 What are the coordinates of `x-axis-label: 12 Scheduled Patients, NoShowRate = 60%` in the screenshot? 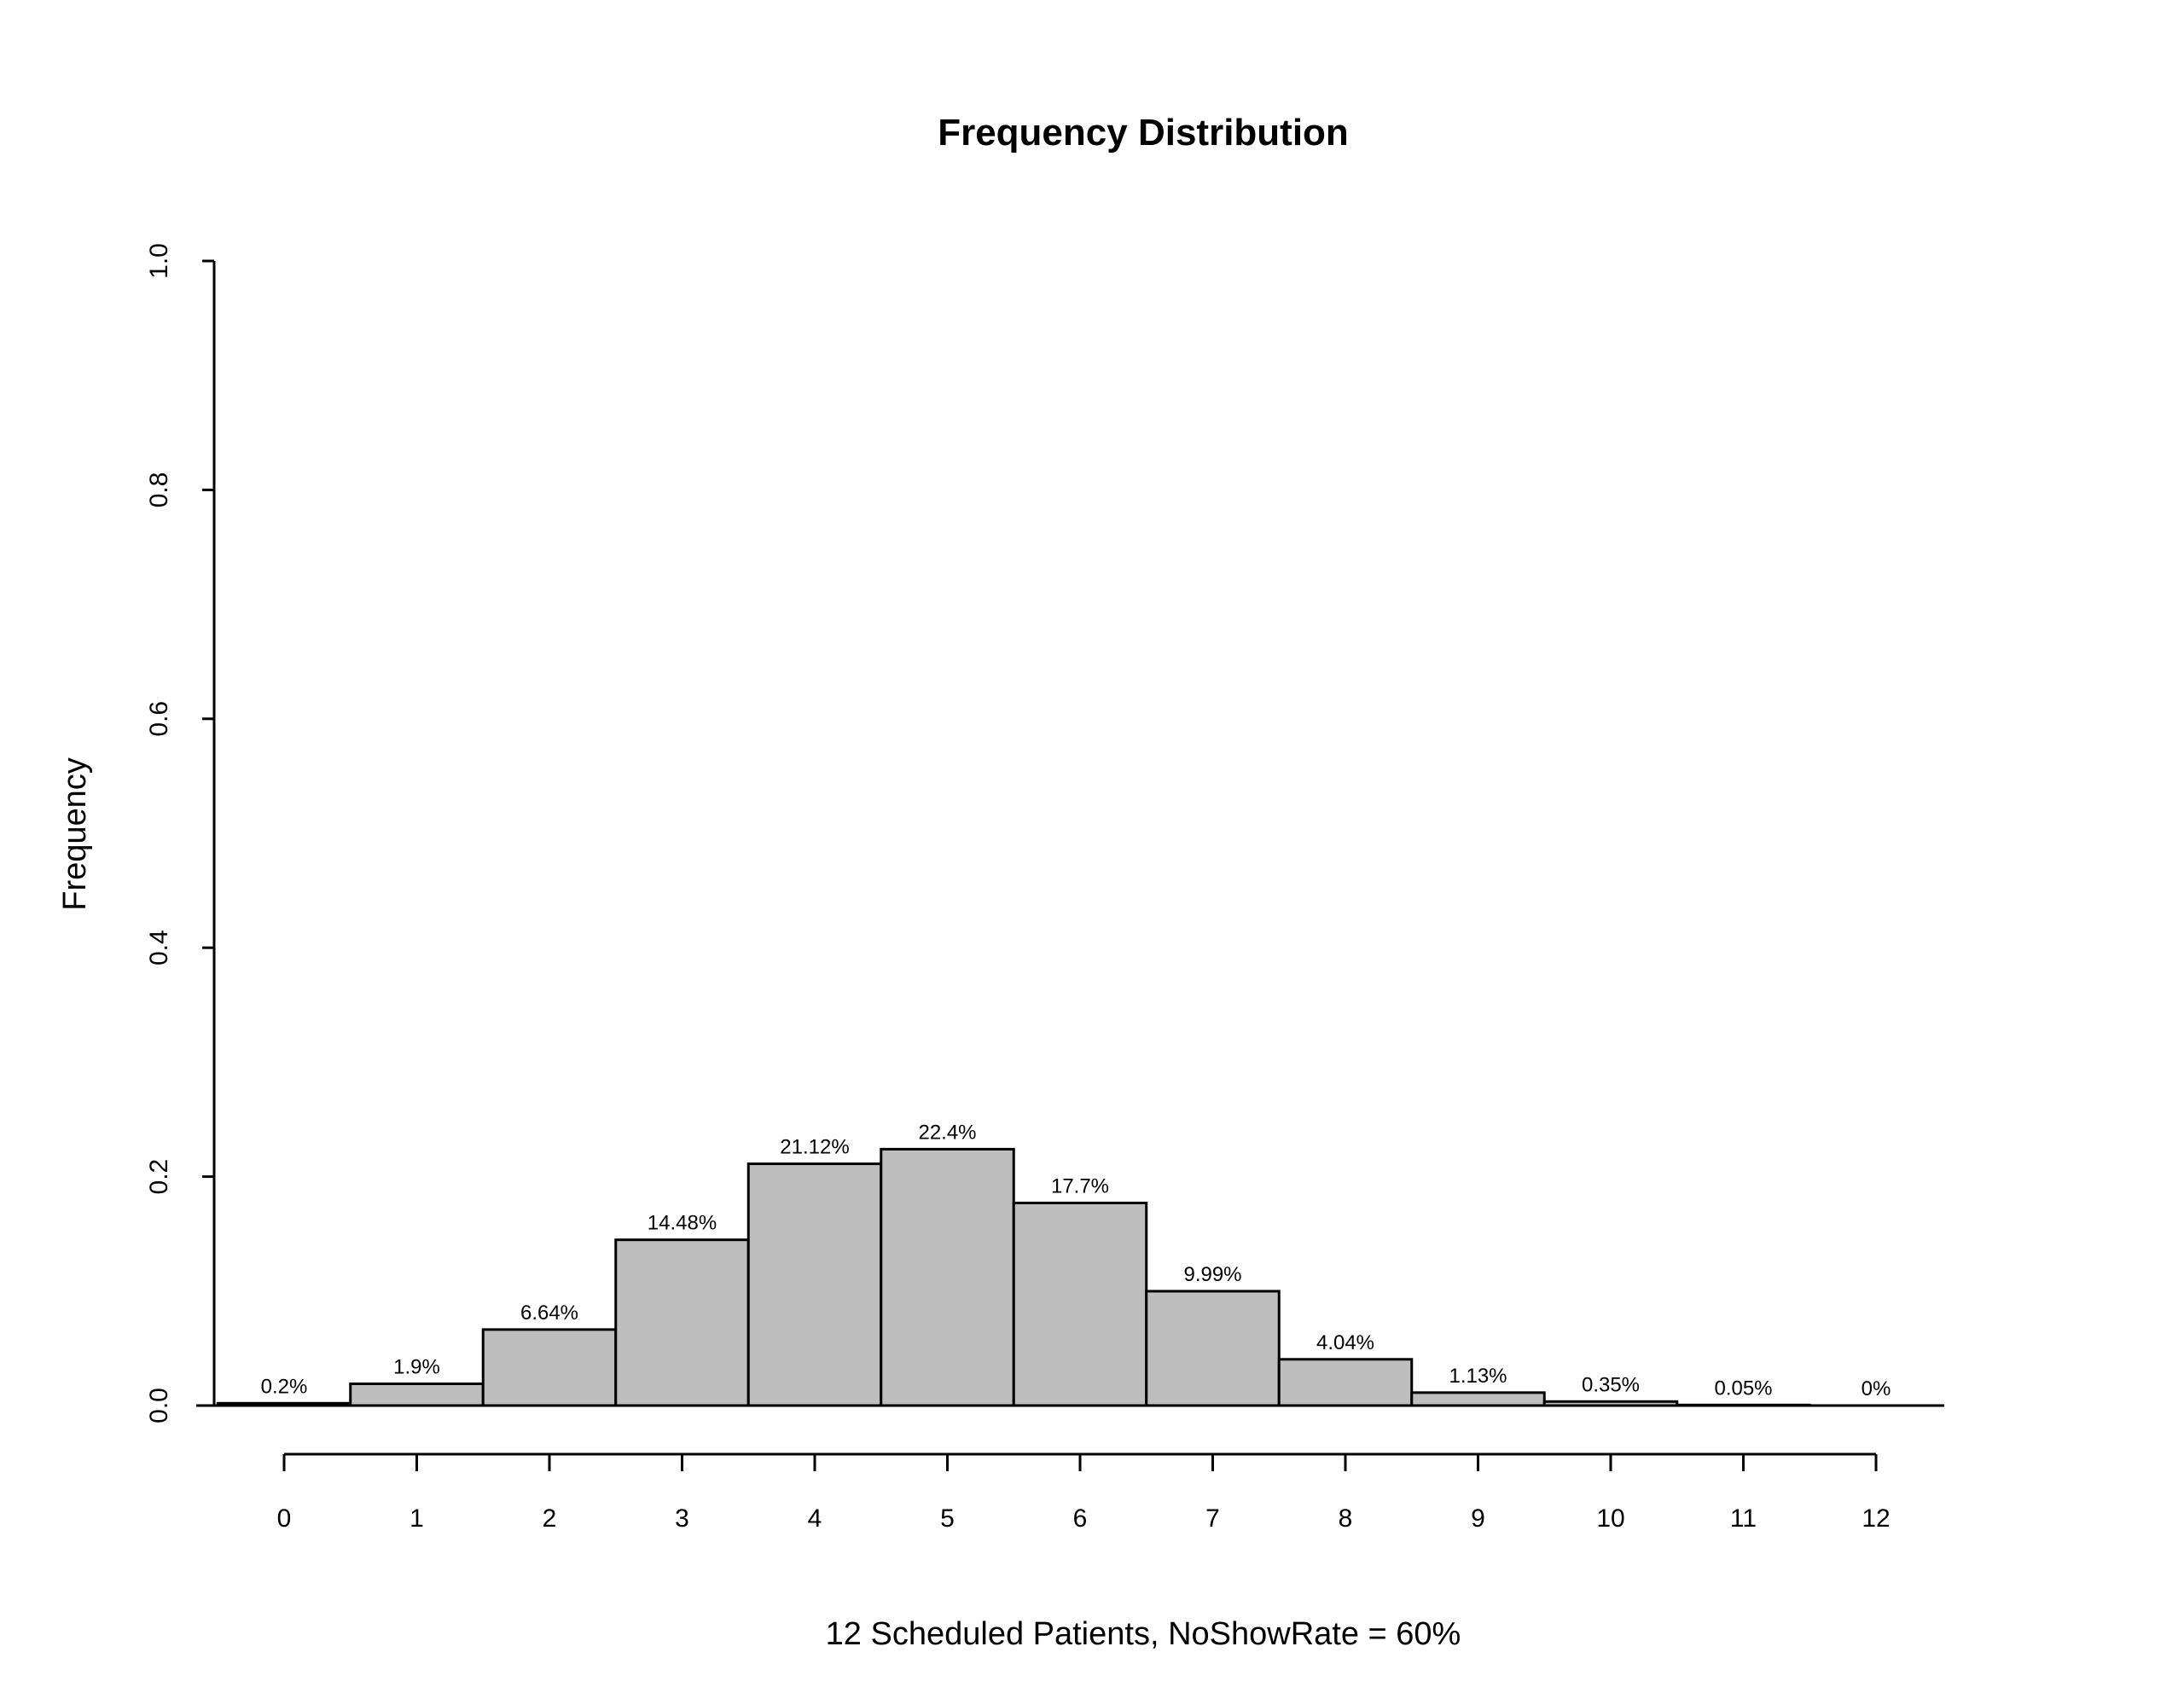 It's located at (1144, 1634).